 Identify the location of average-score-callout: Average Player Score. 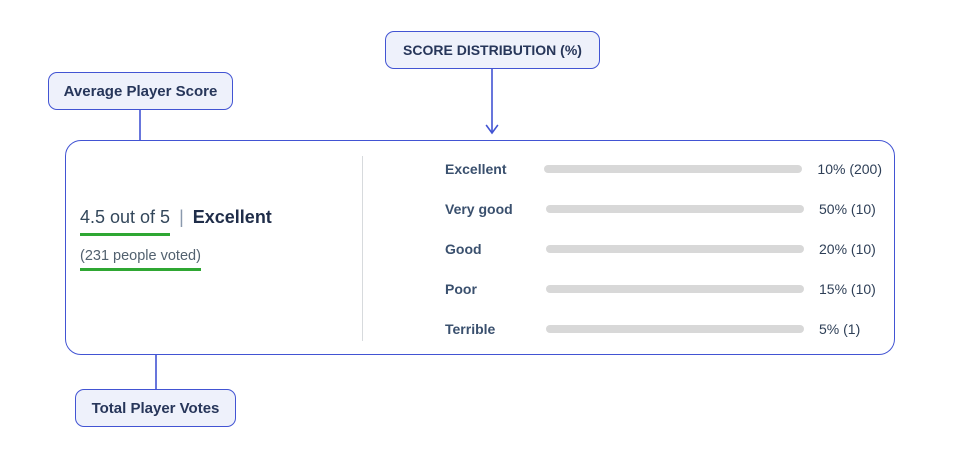
(140, 91).